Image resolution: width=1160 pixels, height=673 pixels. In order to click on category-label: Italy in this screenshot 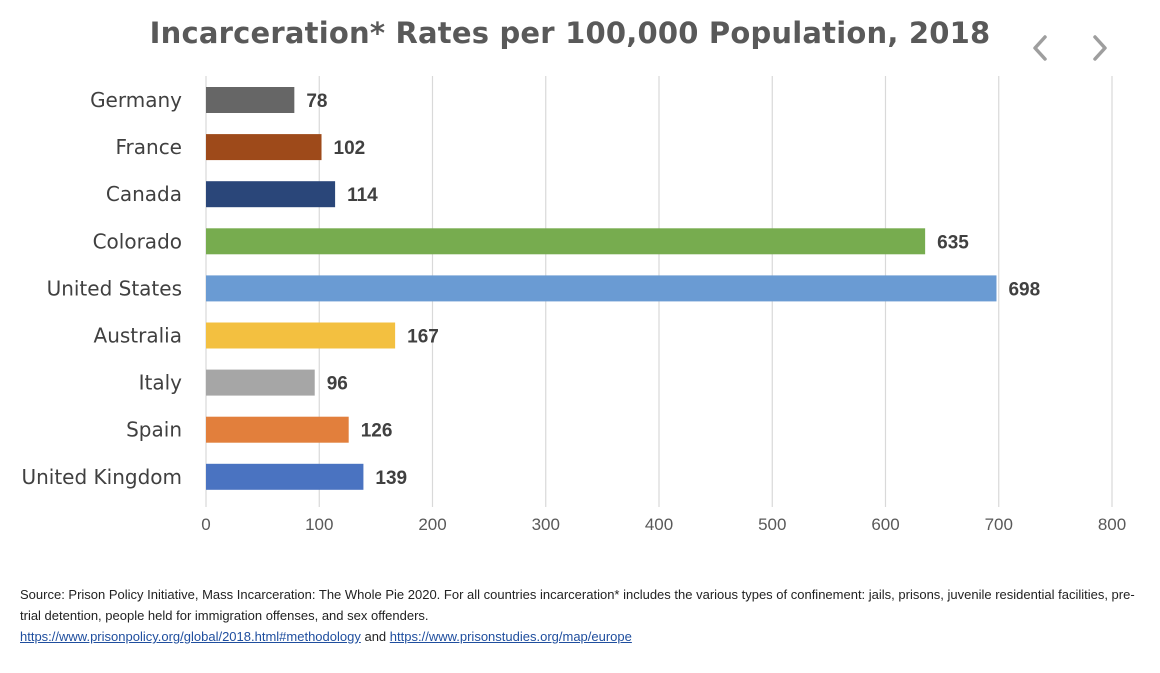, I will do `click(161, 383)`.